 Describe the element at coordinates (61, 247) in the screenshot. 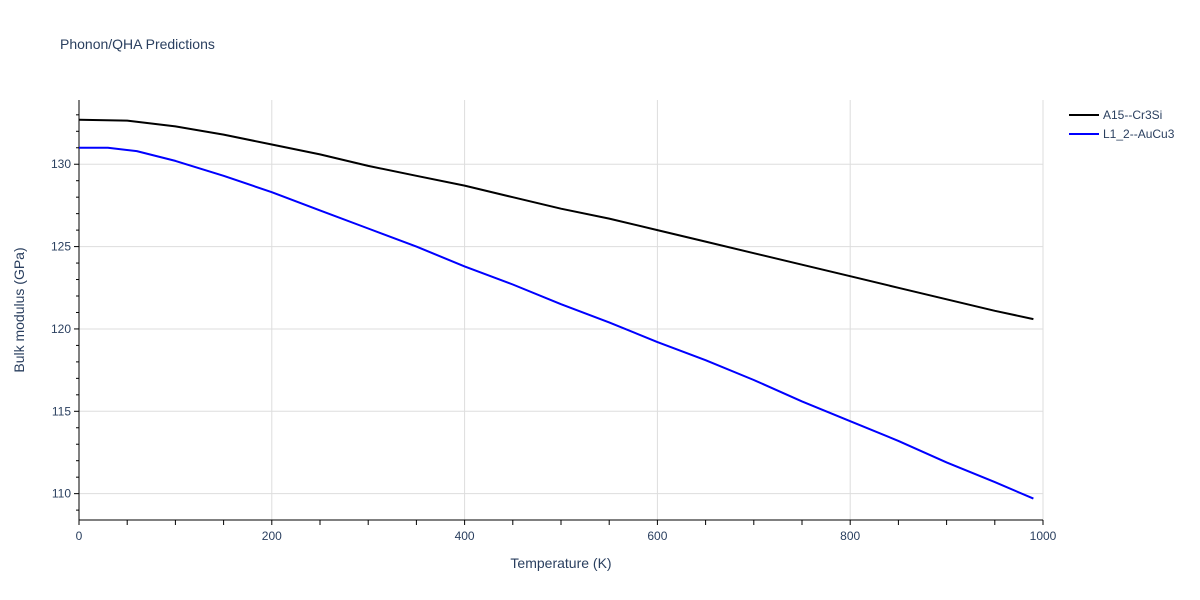

I see `y-tick-label: 125` at that location.